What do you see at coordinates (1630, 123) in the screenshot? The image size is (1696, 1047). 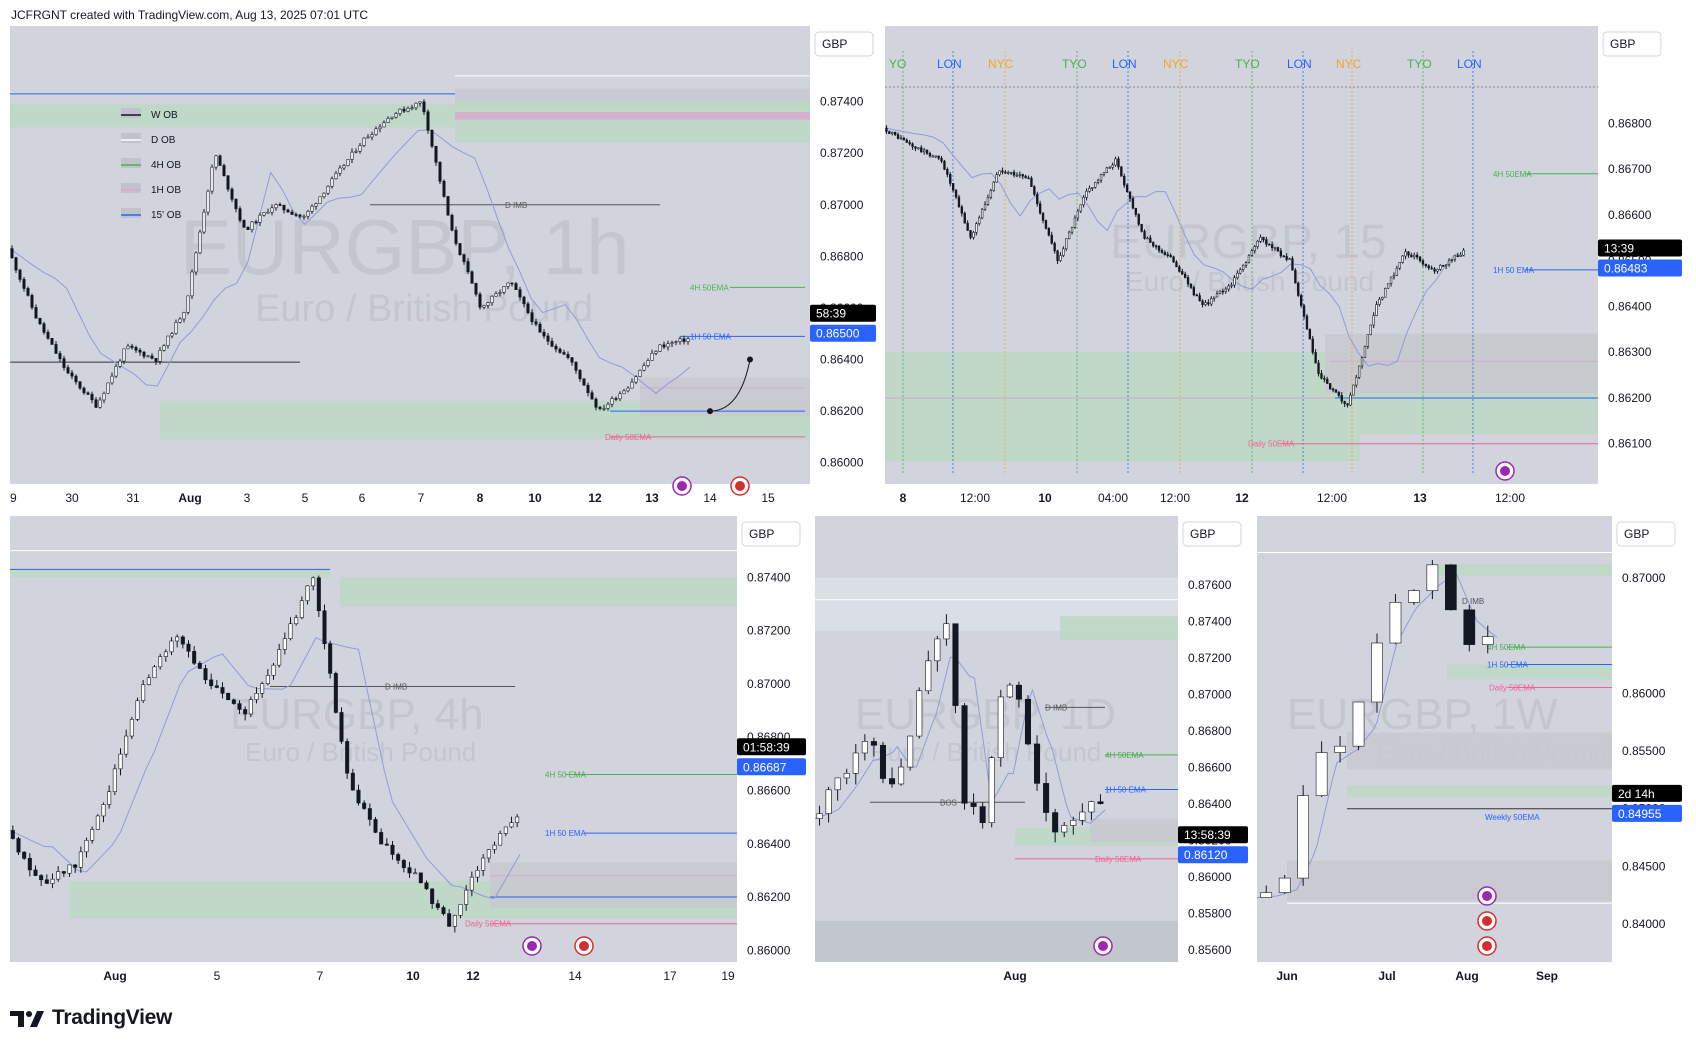 I see `y-tick-label: 0.86800` at bounding box center [1630, 123].